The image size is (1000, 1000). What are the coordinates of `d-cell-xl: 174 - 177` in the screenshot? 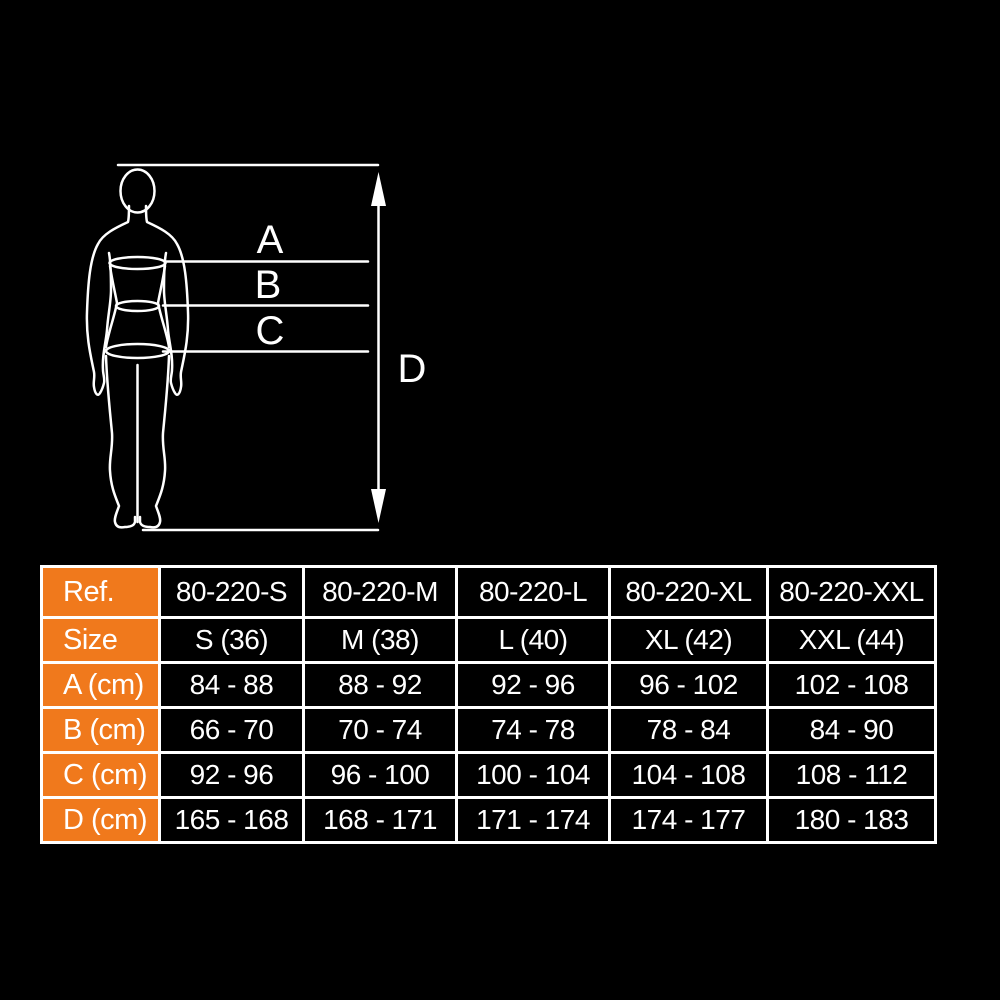 It's located at (688, 820).